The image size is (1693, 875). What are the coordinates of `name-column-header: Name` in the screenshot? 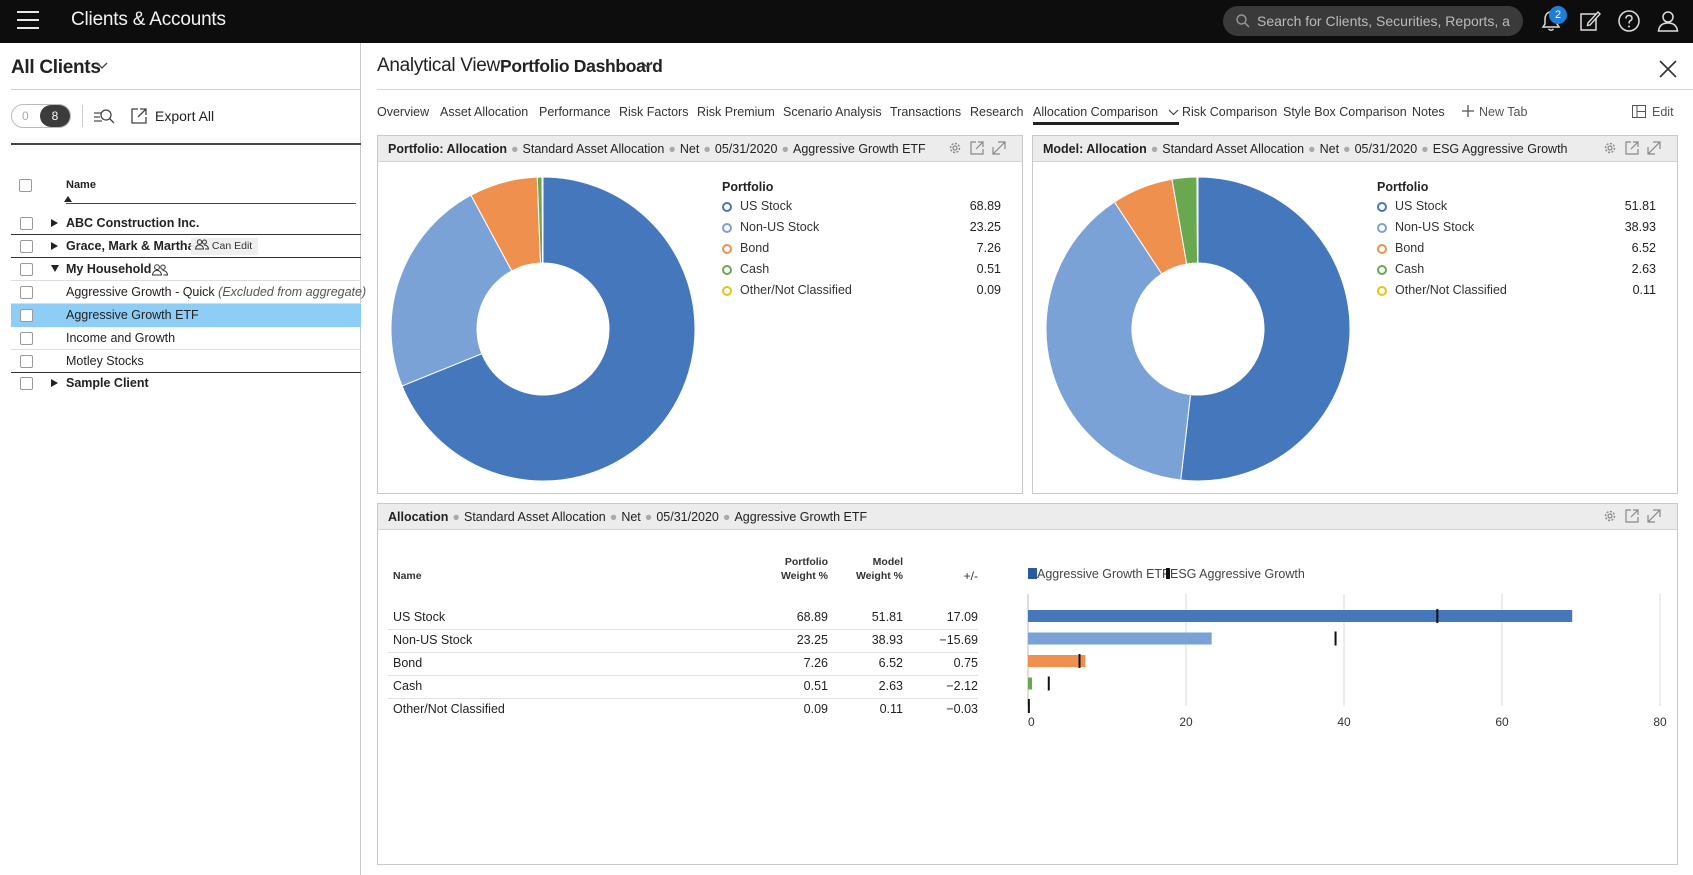 It's located at (81, 185).